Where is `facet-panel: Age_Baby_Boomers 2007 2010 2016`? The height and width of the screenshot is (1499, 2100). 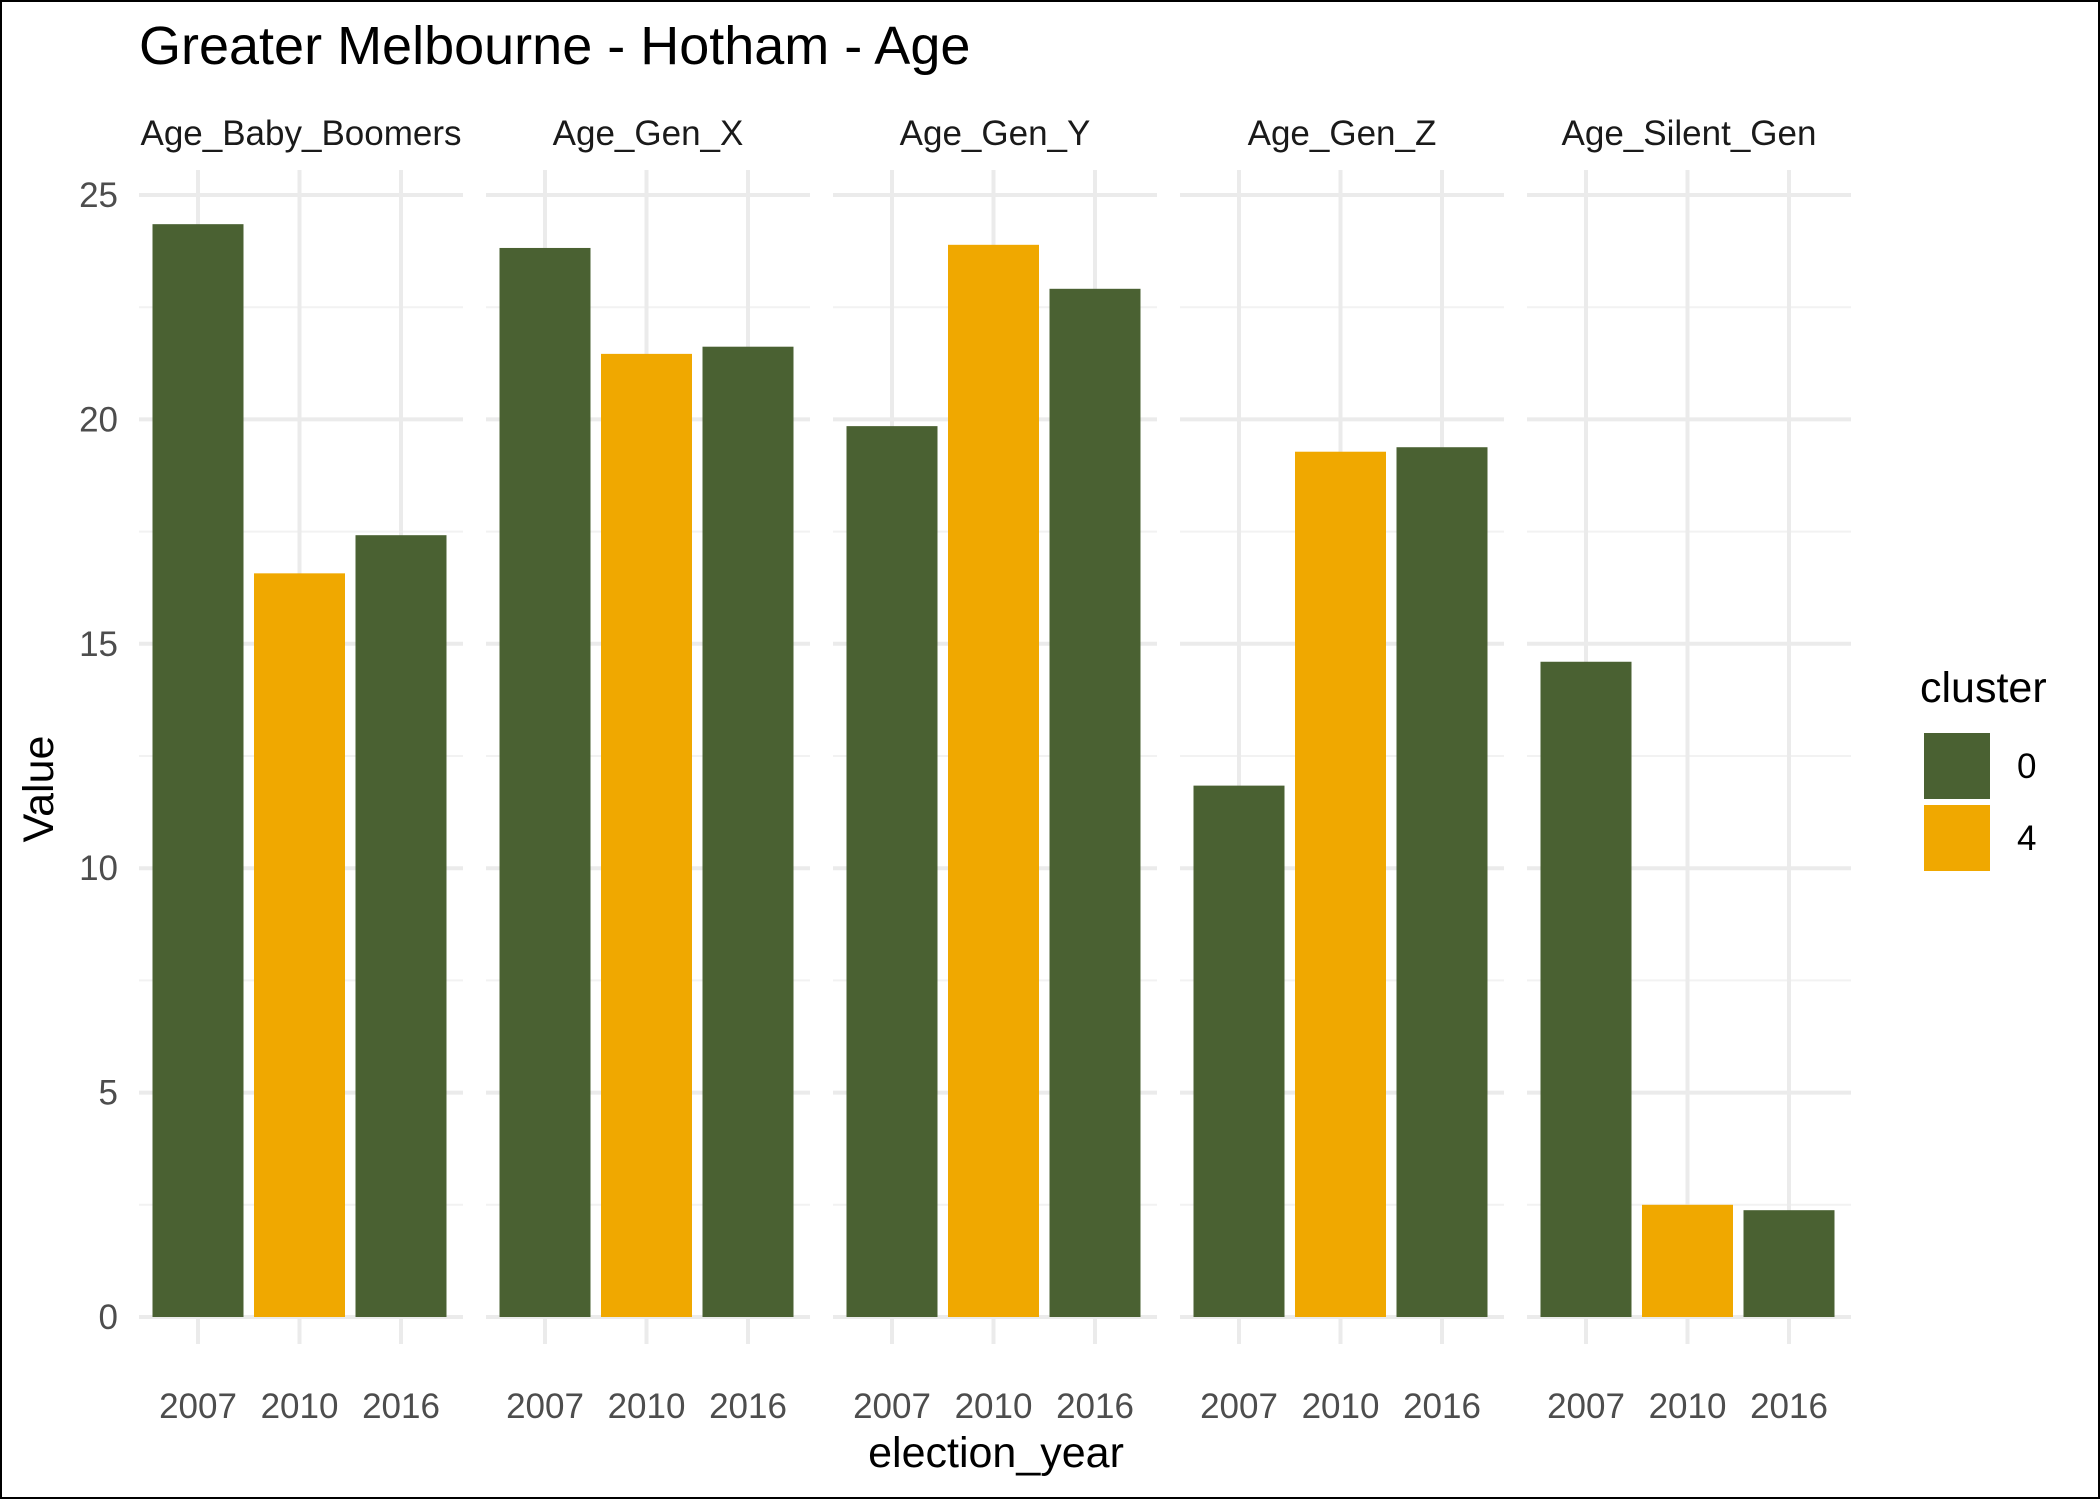 facet-panel: Age_Baby_Boomers 2007 2010 2016 is located at coordinates (301, 770).